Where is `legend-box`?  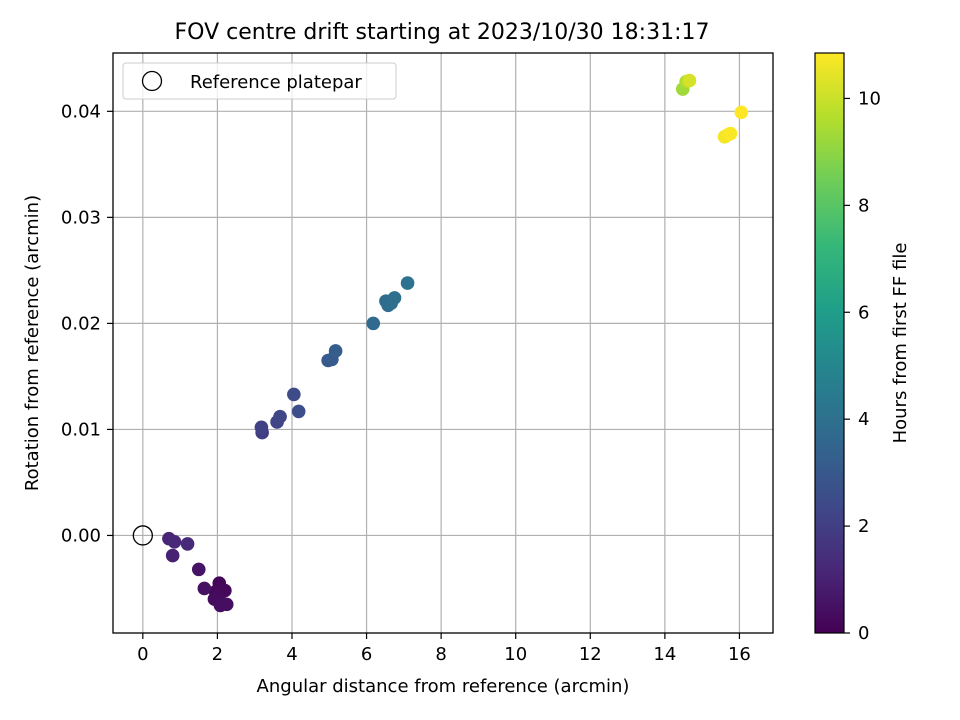 legend-box is located at coordinates (259, 81).